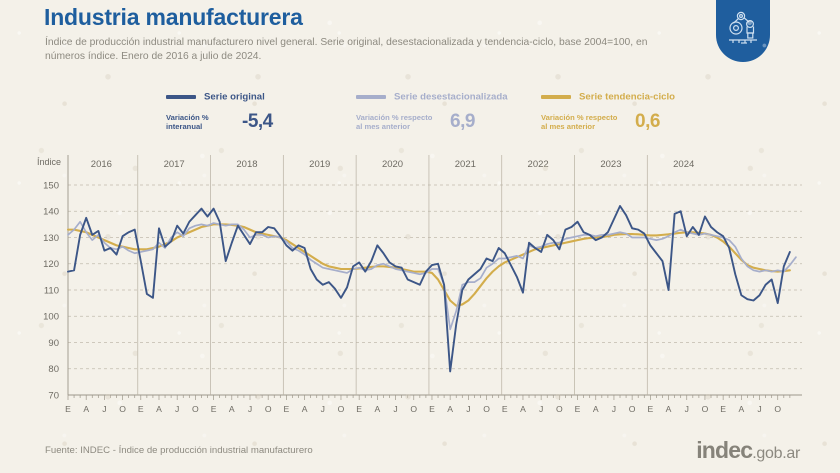 The width and height of the screenshot is (840, 473). Describe the element at coordinates (627, 97) in the screenshot. I see `legend-label-serie-tendencia-ciclo: Serie tendencia-ciclo` at that location.